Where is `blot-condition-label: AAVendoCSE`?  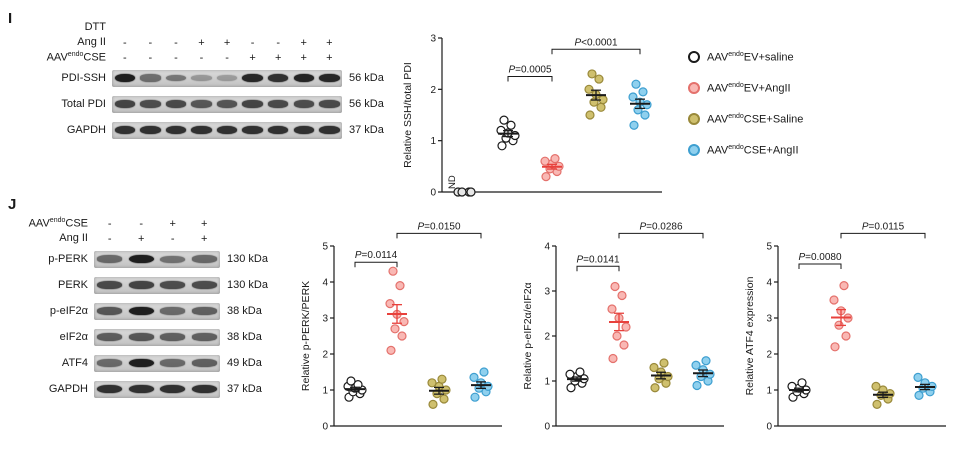
blot-condition-label: AAVendoCSE is located at coordinates (52, 223).